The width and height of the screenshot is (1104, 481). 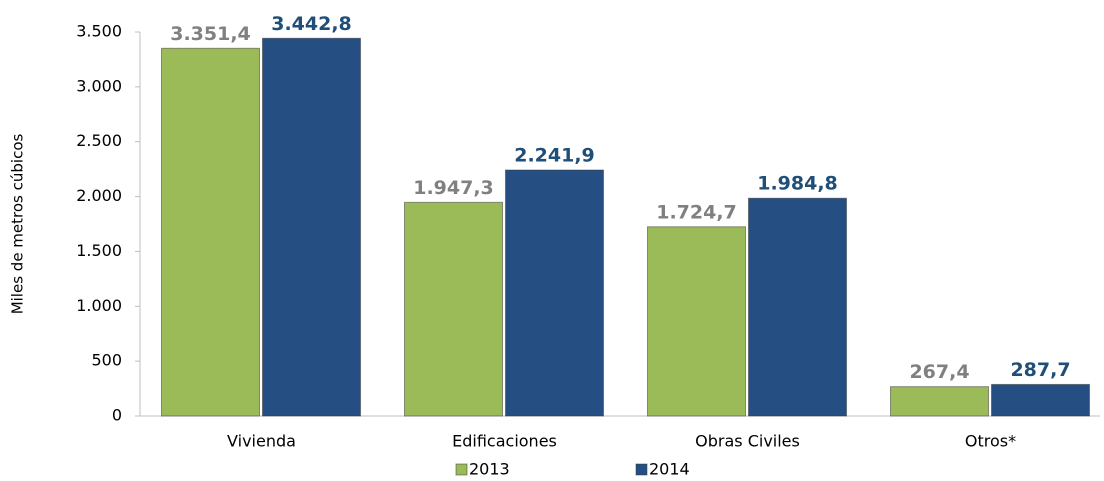 I want to click on legend-label: 2013, so click(x=489, y=469).